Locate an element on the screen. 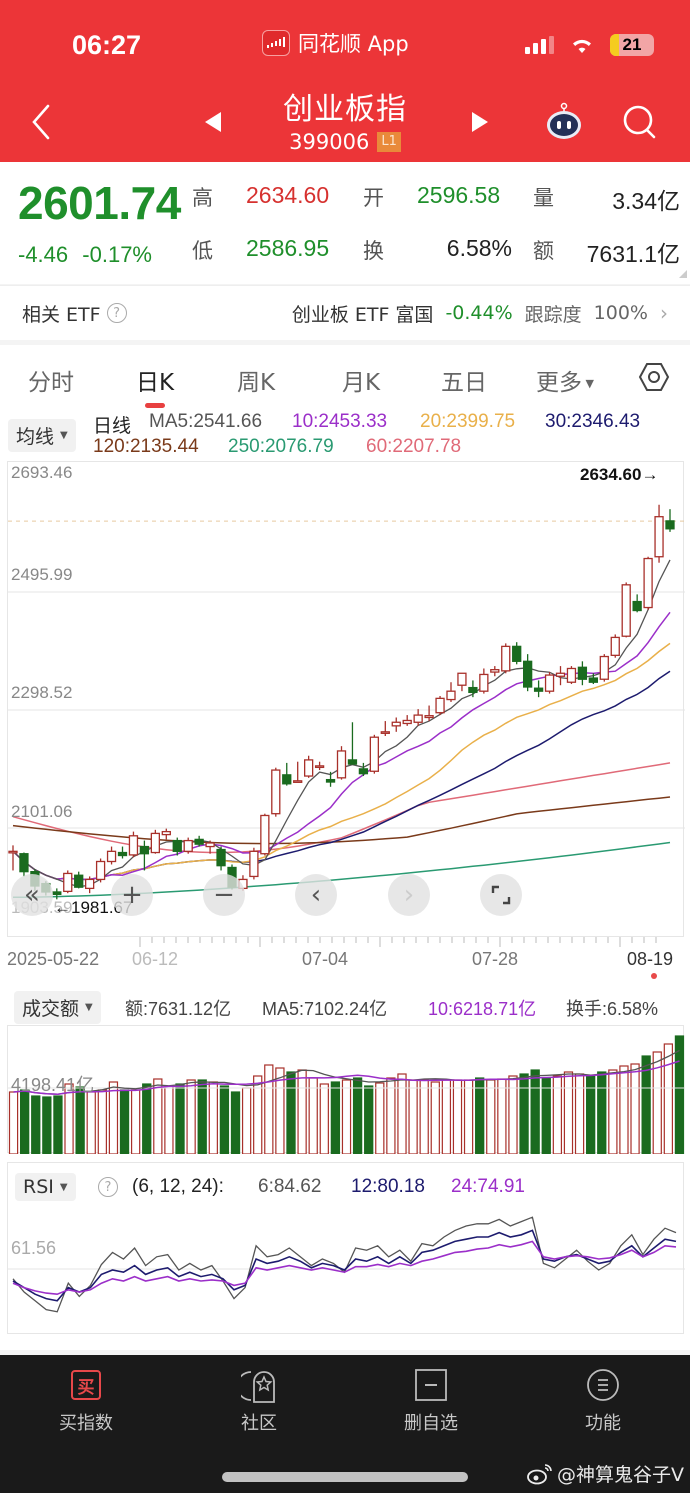  active-tab-indicator is located at coordinates (155, 405).